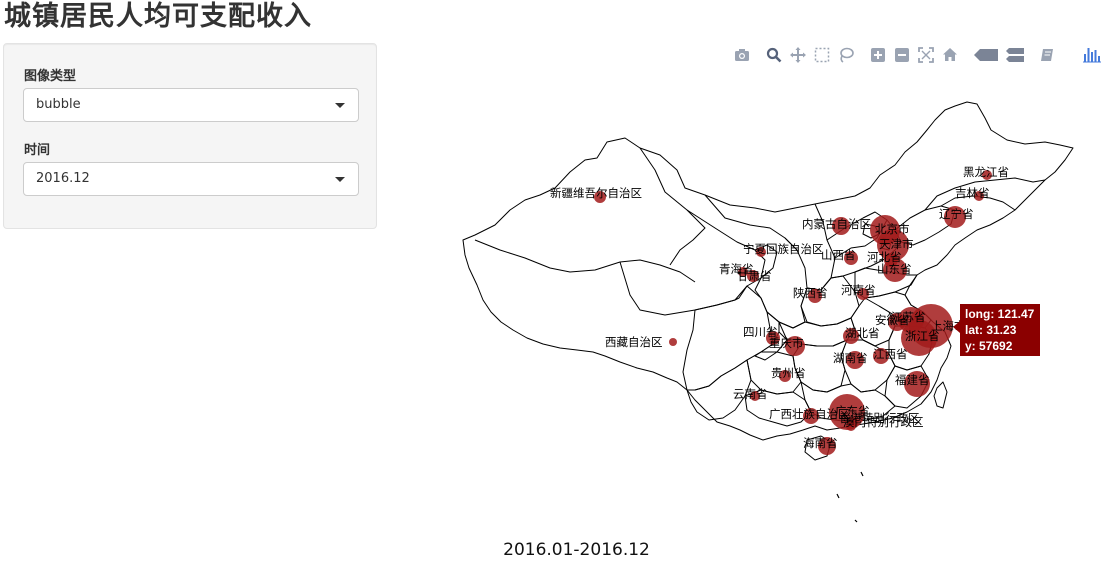  Describe the element at coordinates (191, 105) in the screenshot. I see `chart-type-select: bubble` at that location.